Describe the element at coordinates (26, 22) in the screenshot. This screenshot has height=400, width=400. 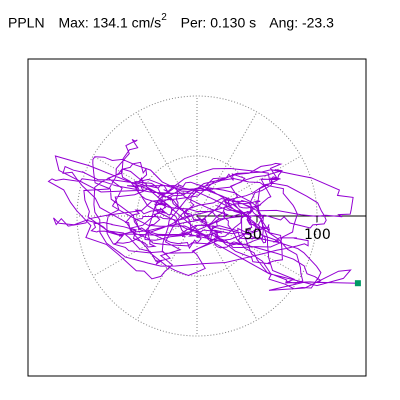
I see `station-name: PPLN` at that location.